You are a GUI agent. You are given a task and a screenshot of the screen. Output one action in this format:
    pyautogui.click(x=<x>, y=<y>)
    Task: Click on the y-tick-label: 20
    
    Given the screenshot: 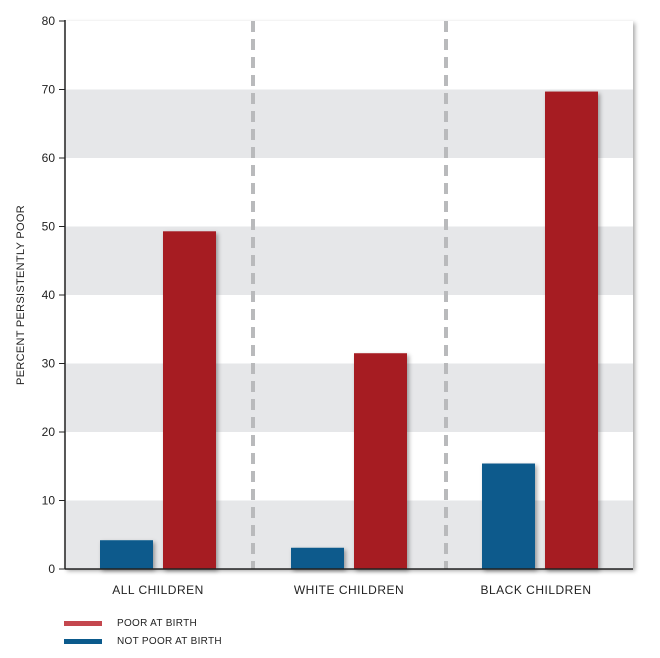 What is the action you would take?
    pyautogui.click(x=49, y=432)
    